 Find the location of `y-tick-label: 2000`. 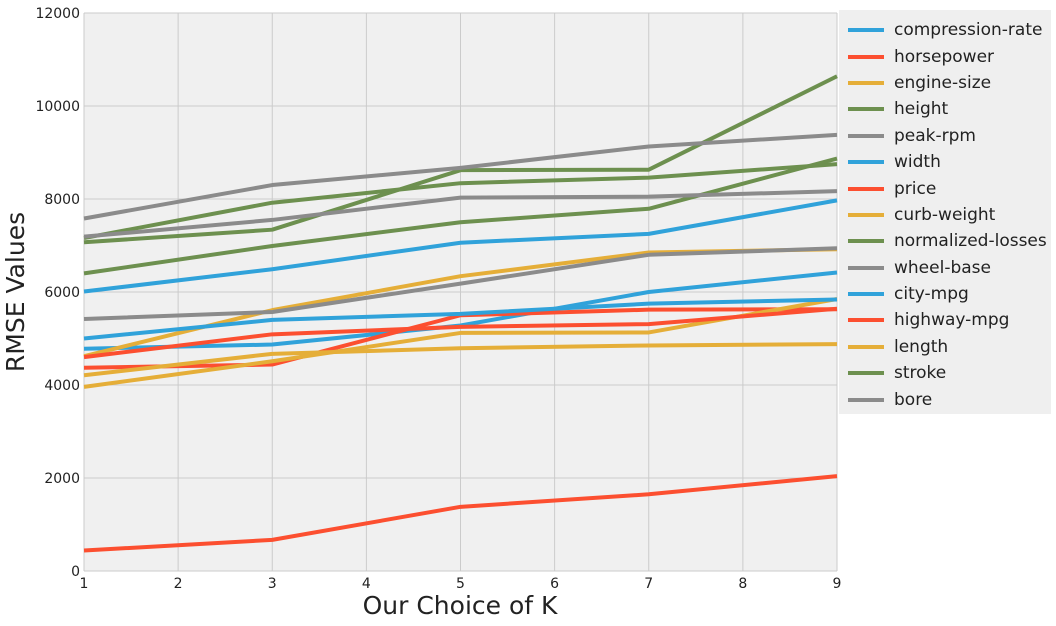

y-tick-label: 2000 is located at coordinates (62, 479).